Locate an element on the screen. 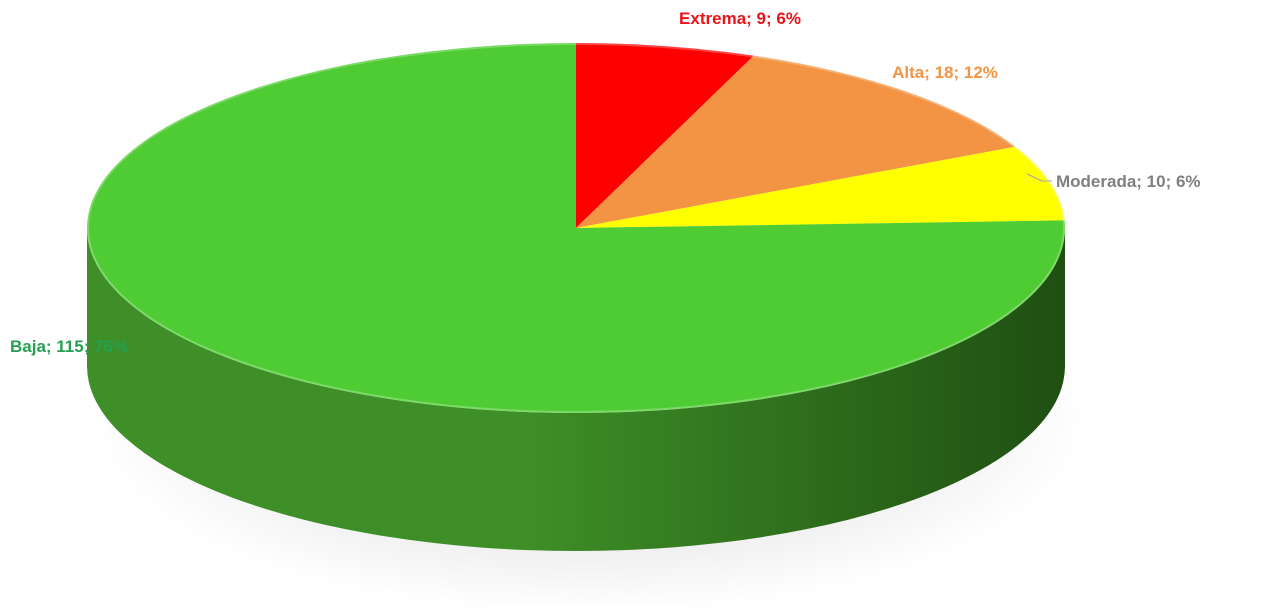 The width and height of the screenshot is (1261, 612). pie-slice-extrema is located at coordinates (665, 135).